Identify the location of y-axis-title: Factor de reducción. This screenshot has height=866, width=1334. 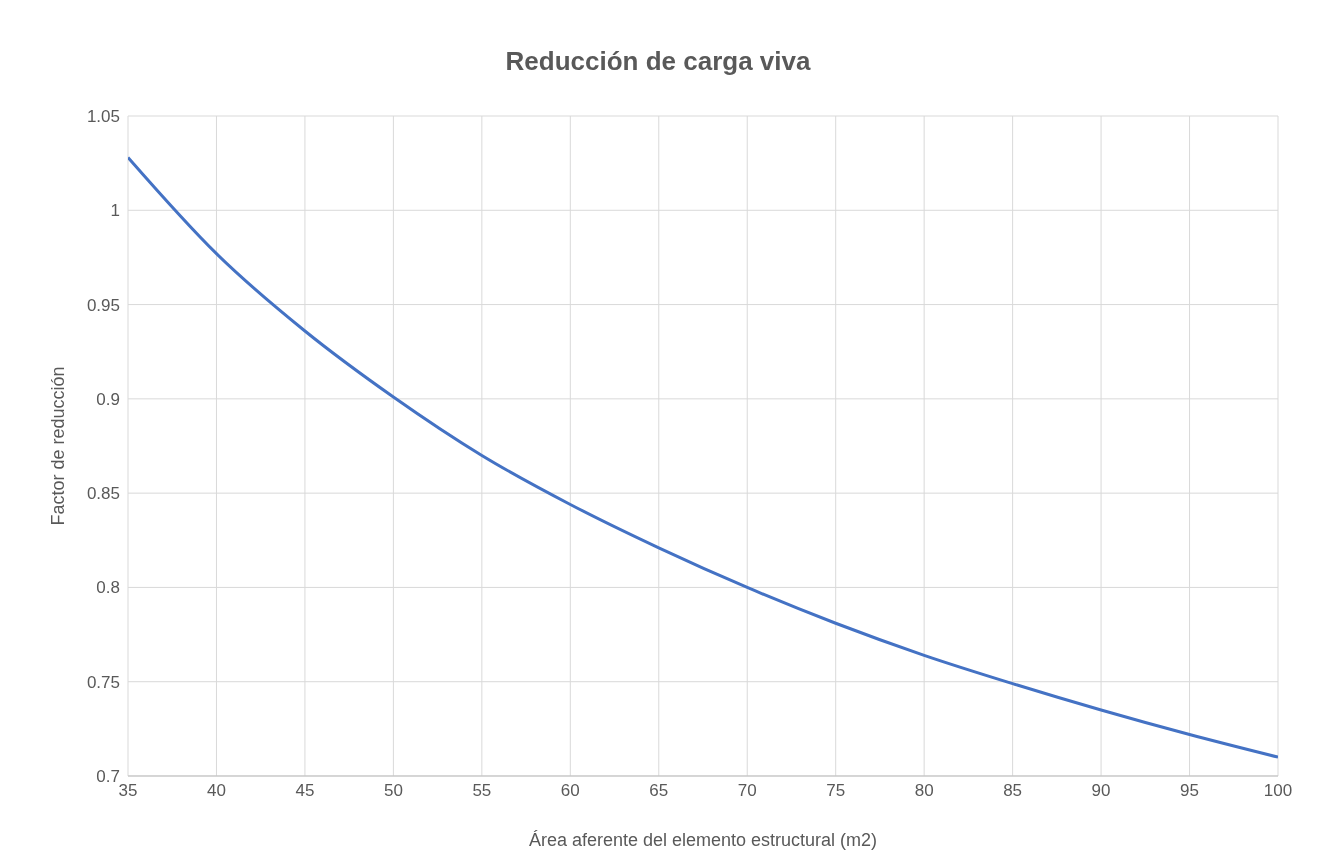
(58, 446).